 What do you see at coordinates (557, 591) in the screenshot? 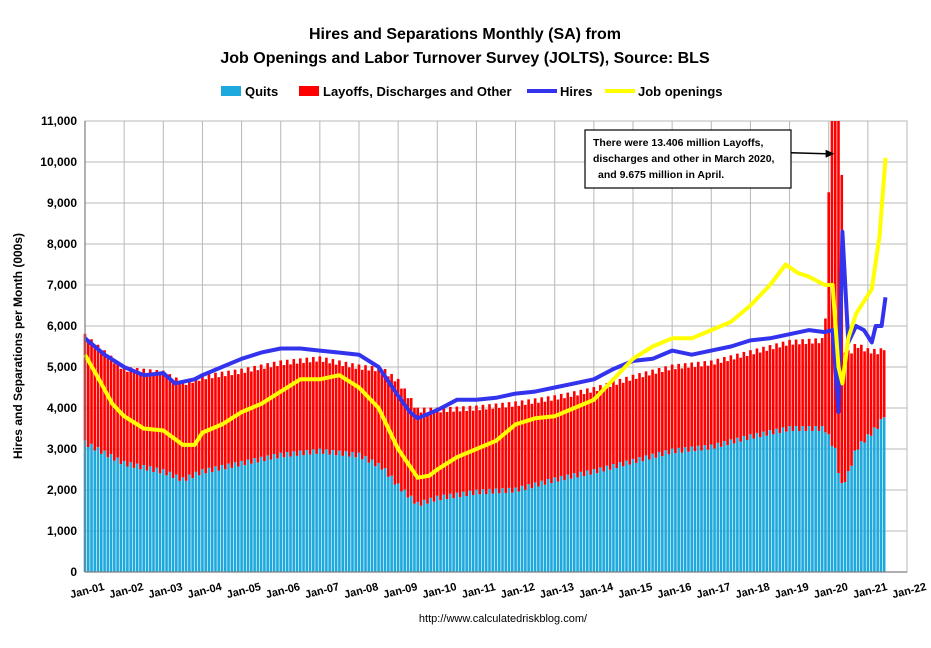
I see `x-tick-label: Jan-13` at bounding box center [557, 591].